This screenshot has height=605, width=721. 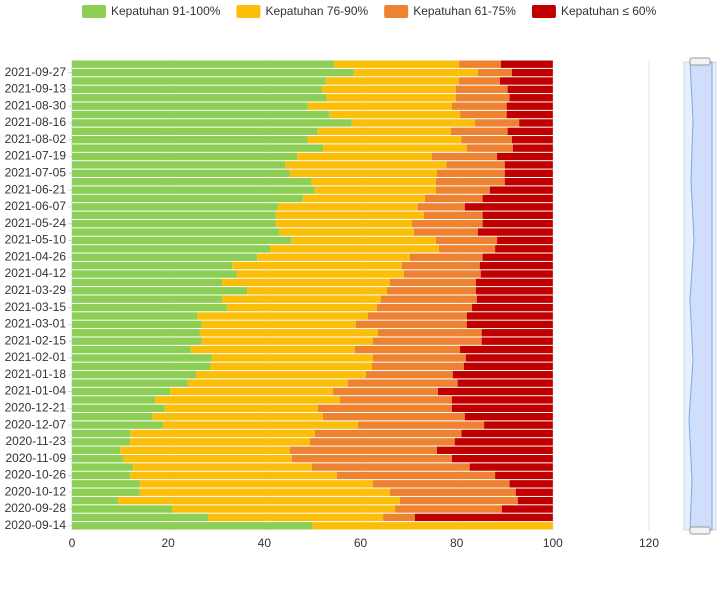 What do you see at coordinates (36, 206) in the screenshot?
I see `y-tick-label: 2021-06-07` at bounding box center [36, 206].